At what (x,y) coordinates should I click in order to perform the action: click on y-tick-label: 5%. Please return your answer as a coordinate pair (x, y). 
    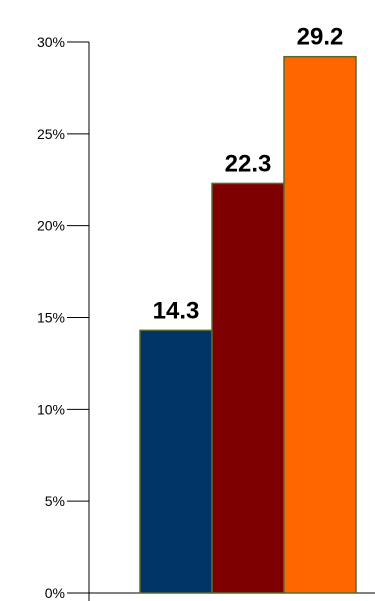
    Looking at the image, I should click on (55, 501).